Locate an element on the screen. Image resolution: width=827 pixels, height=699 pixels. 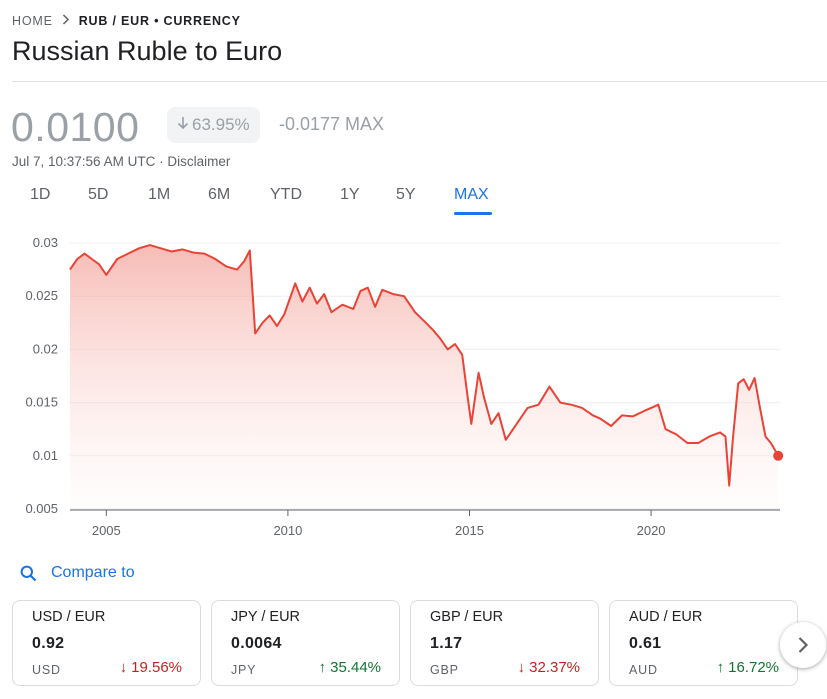
tab-6m: 6M is located at coordinates (219, 194).